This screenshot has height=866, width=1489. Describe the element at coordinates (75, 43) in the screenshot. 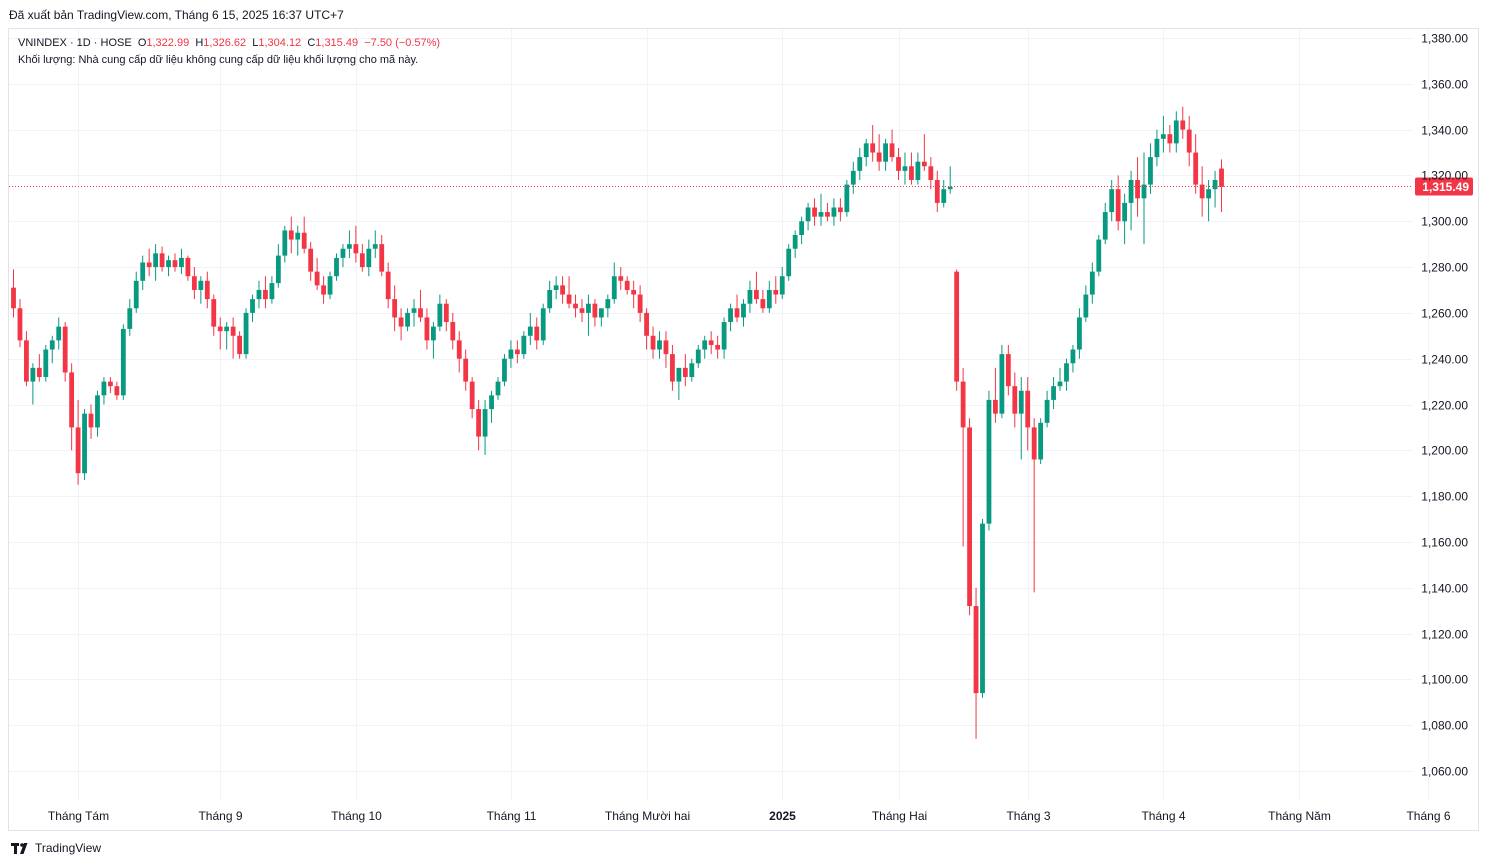

I see `symbol-label: VNINDEX · 1D · HOSE` at that location.